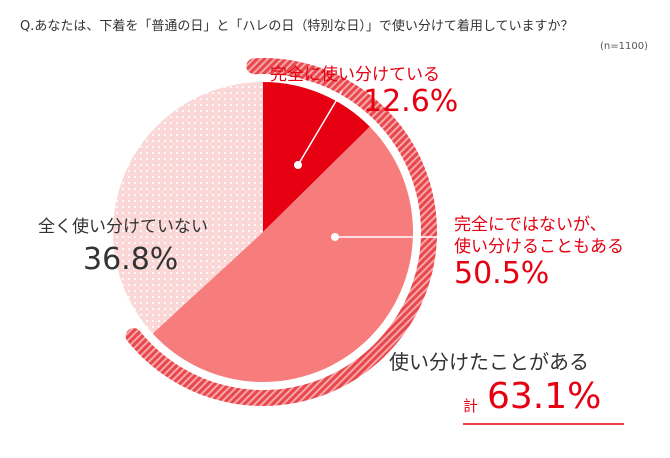  Describe the element at coordinates (530, 225) in the screenshot. I see `slice-label-sometimes-line1: 完全にではないが、` at that location.